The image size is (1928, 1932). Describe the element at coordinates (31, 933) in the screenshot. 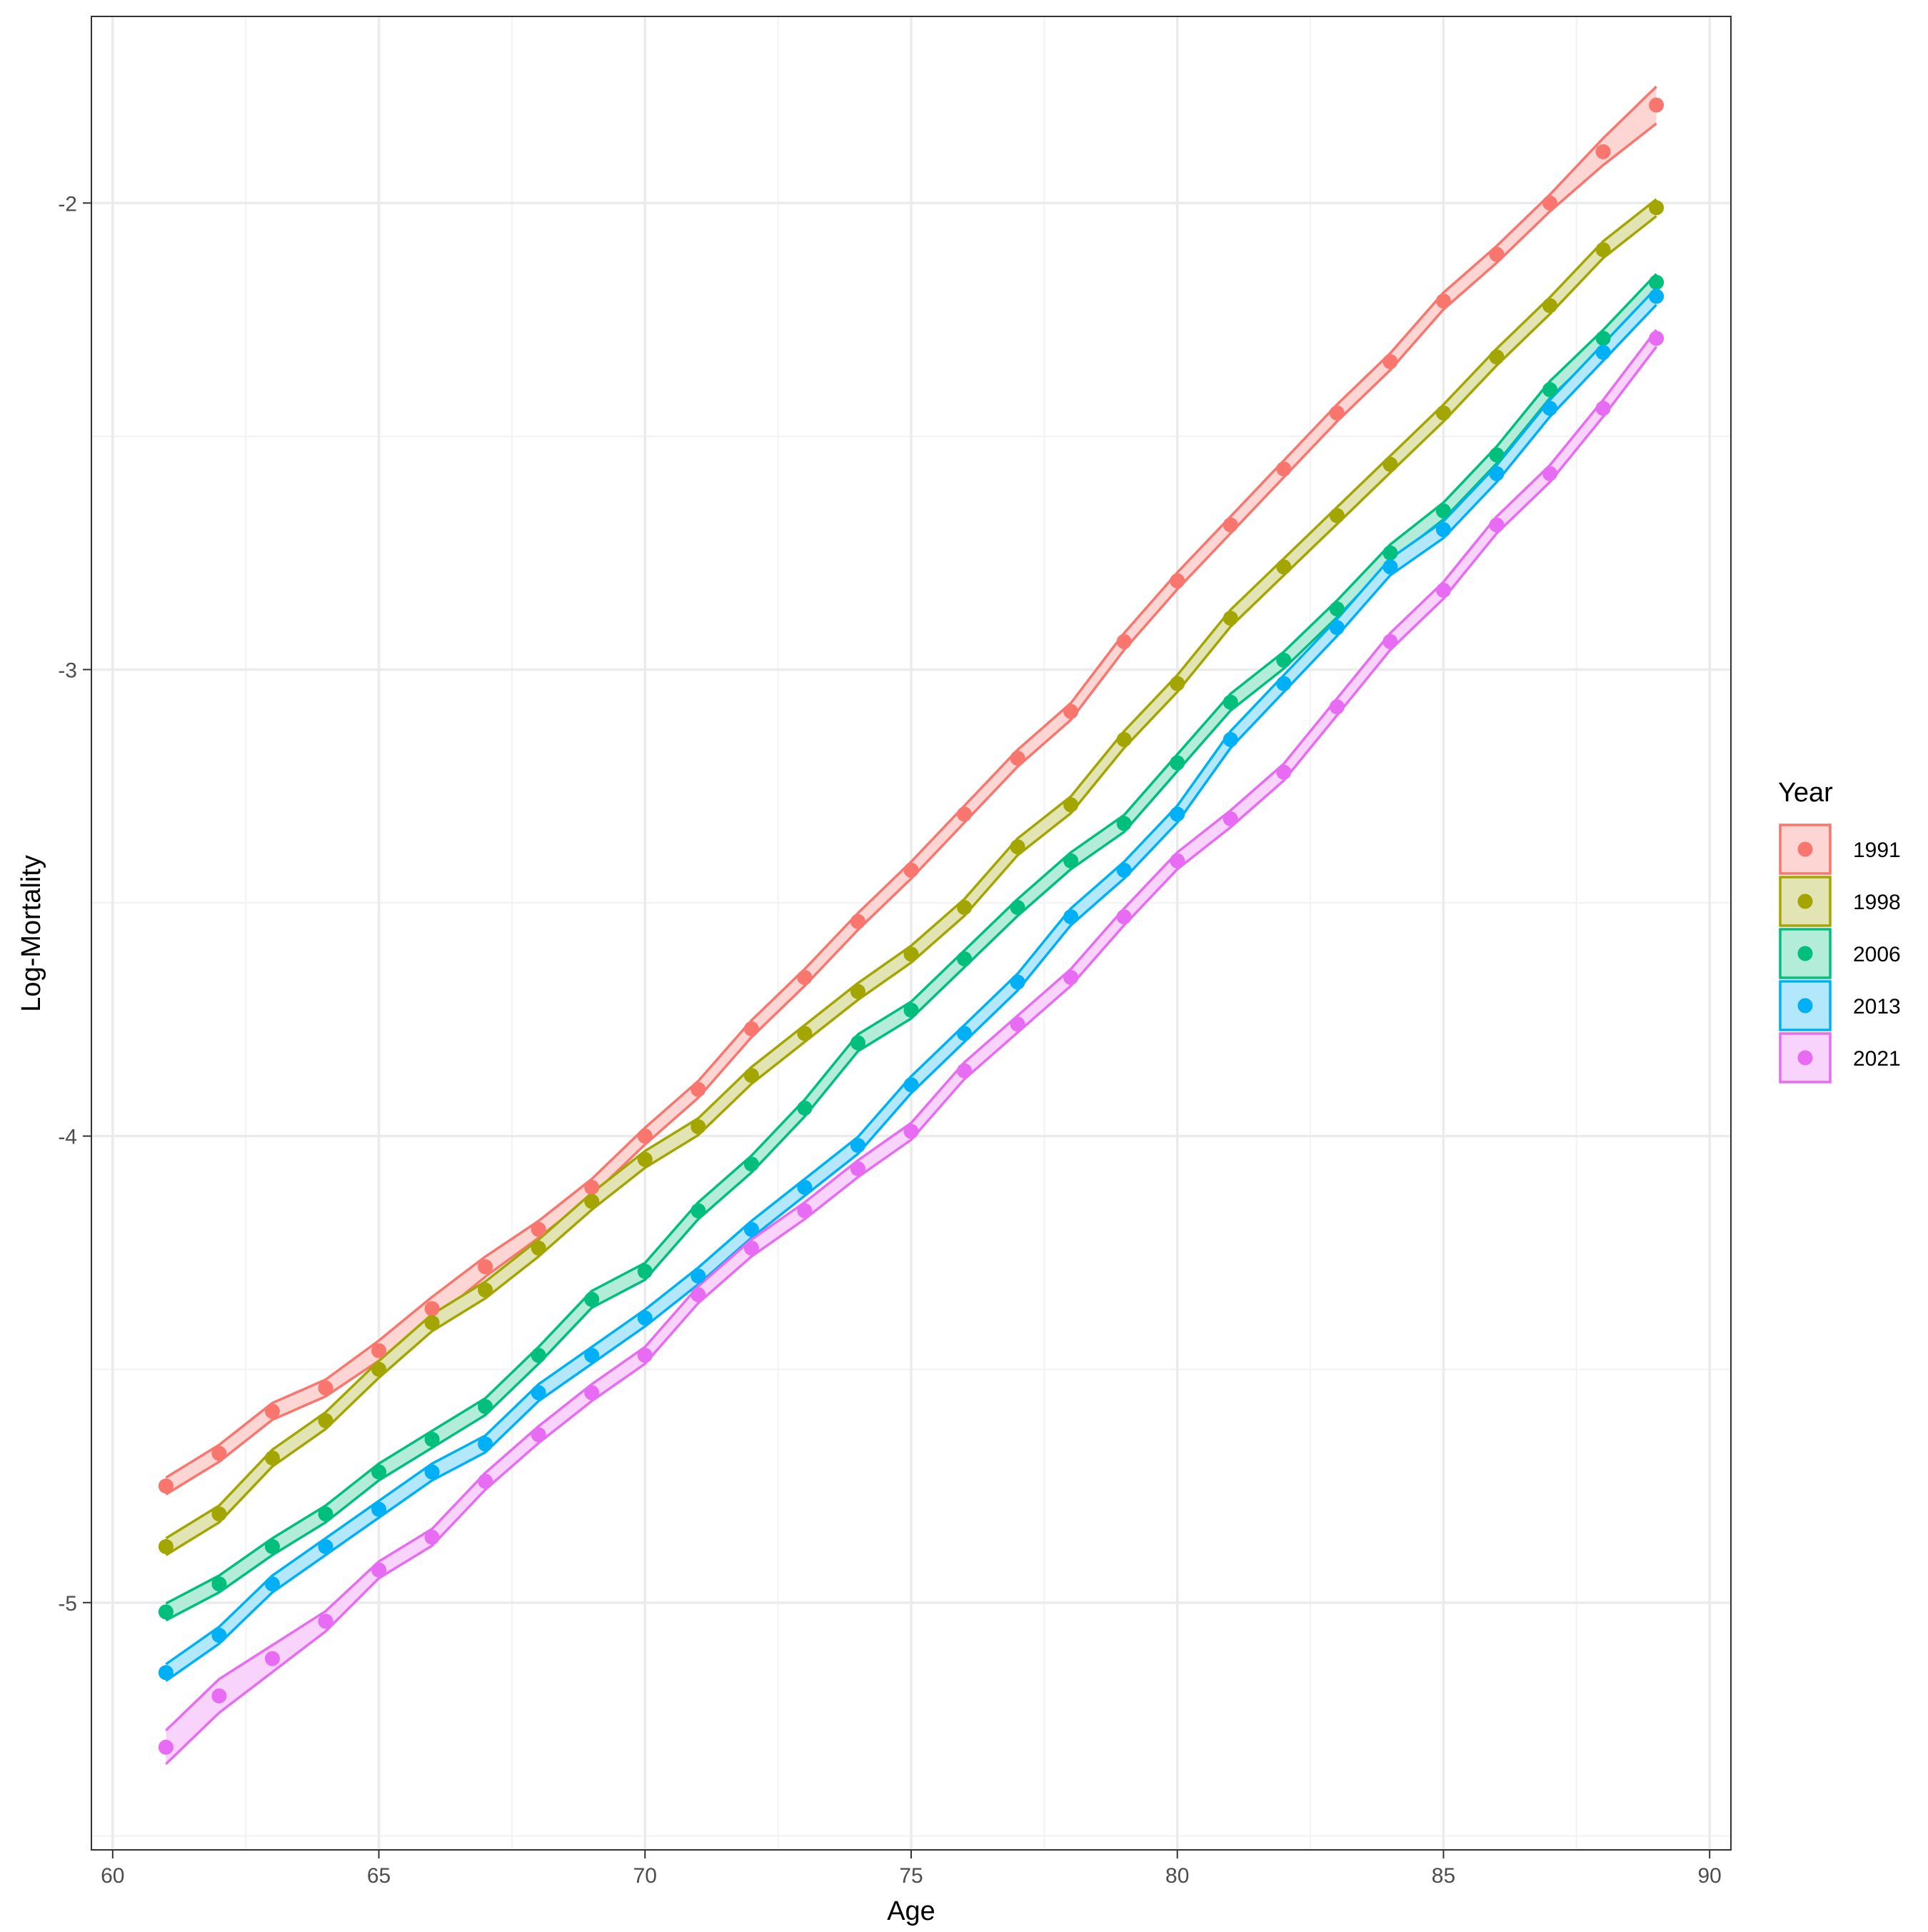

I see `y-axis-title: Log-Mortality` at that location.